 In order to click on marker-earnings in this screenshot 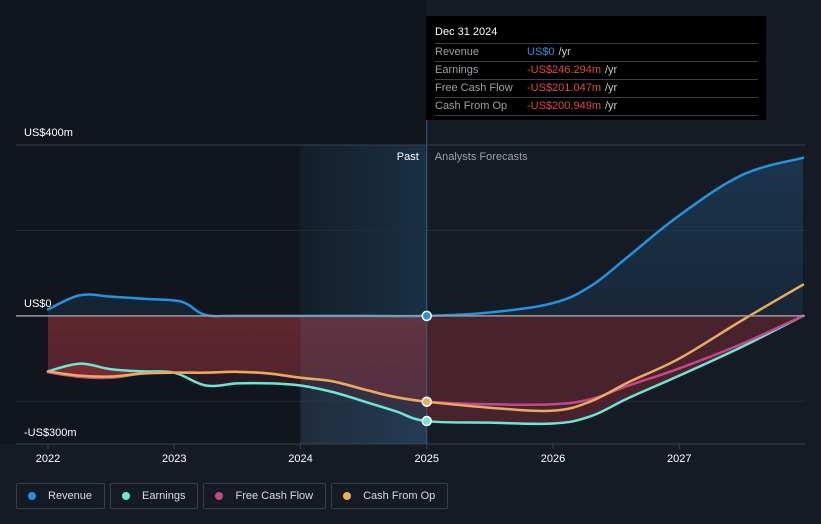, I will do `click(426, 421)`.